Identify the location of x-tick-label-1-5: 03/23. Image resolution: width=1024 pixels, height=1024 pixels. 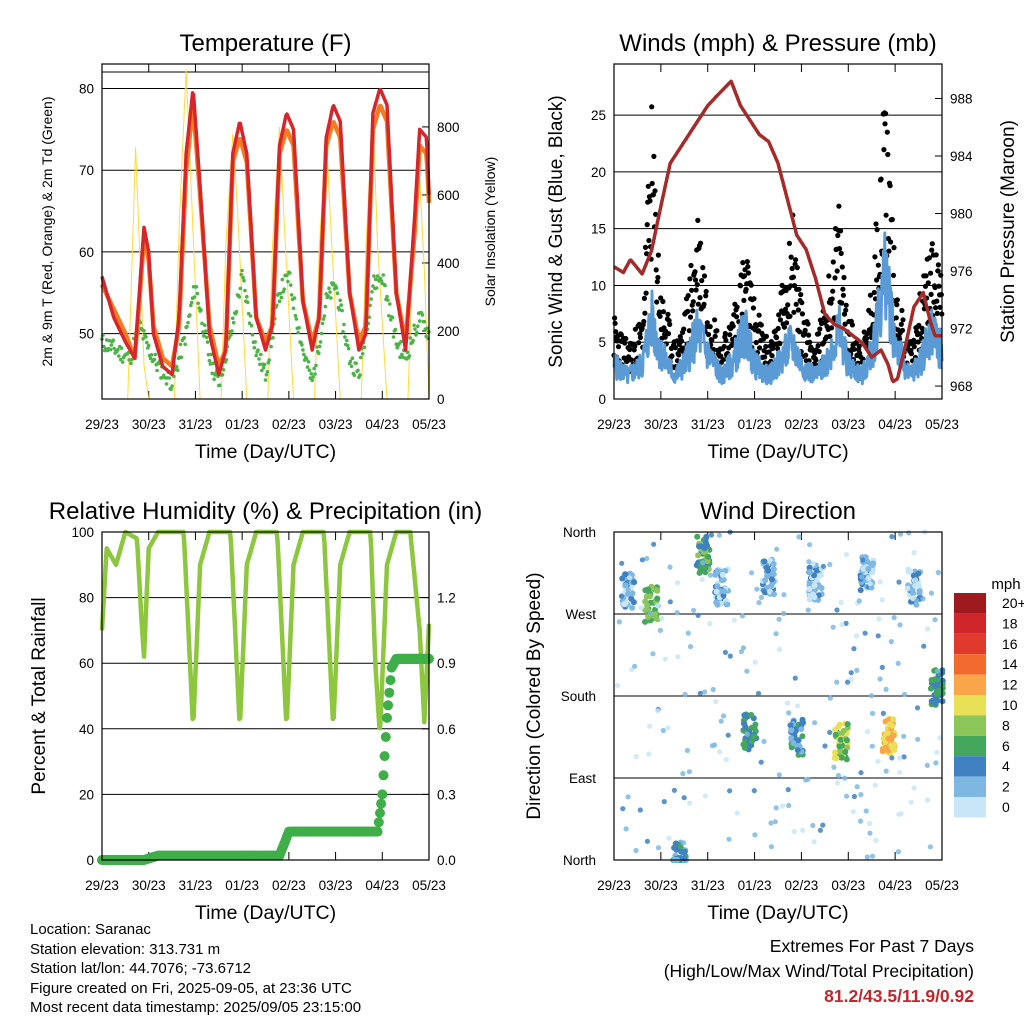
(848, 424).